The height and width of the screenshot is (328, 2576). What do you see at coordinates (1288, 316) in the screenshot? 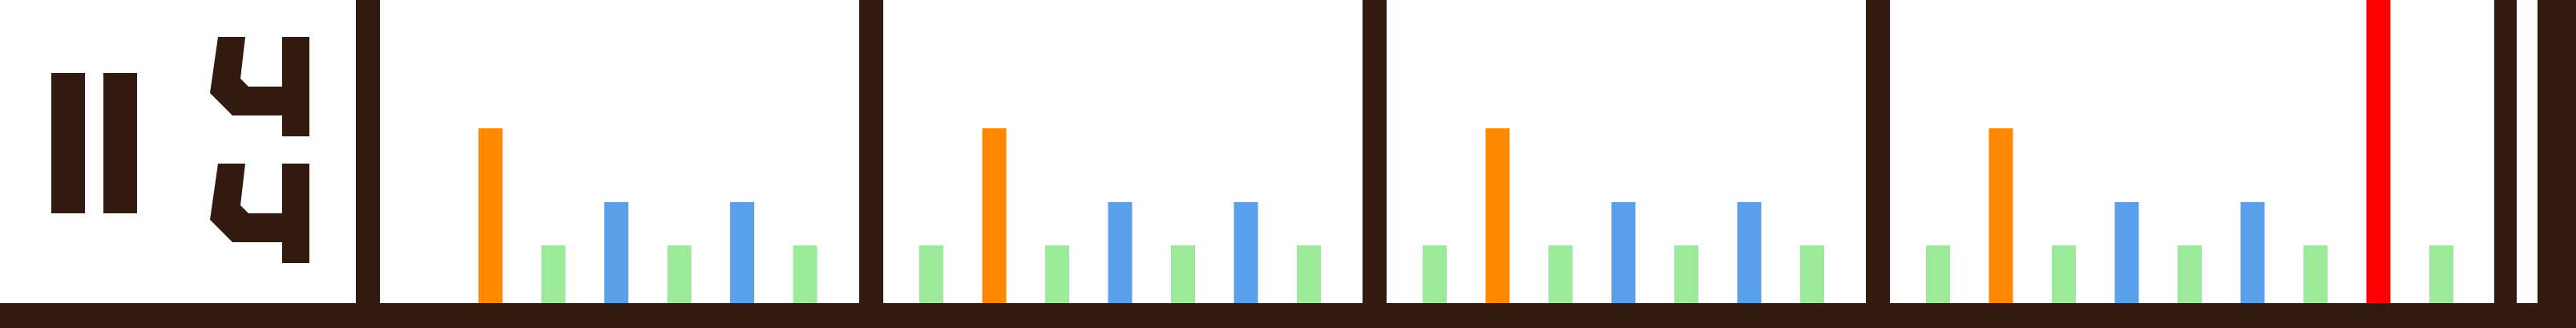
I see `baseline` at bounding box center [1288, 316].